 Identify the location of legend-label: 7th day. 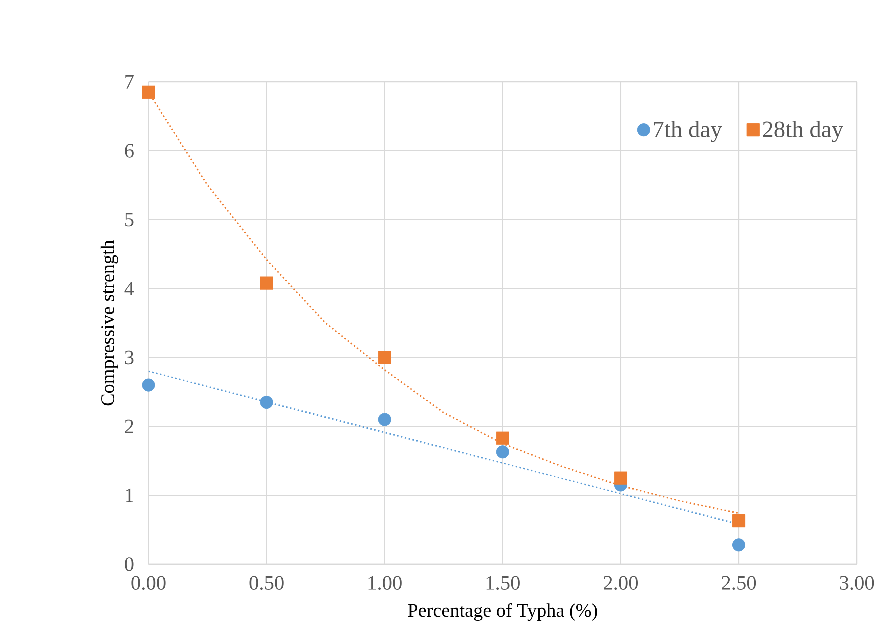
(688, 131).